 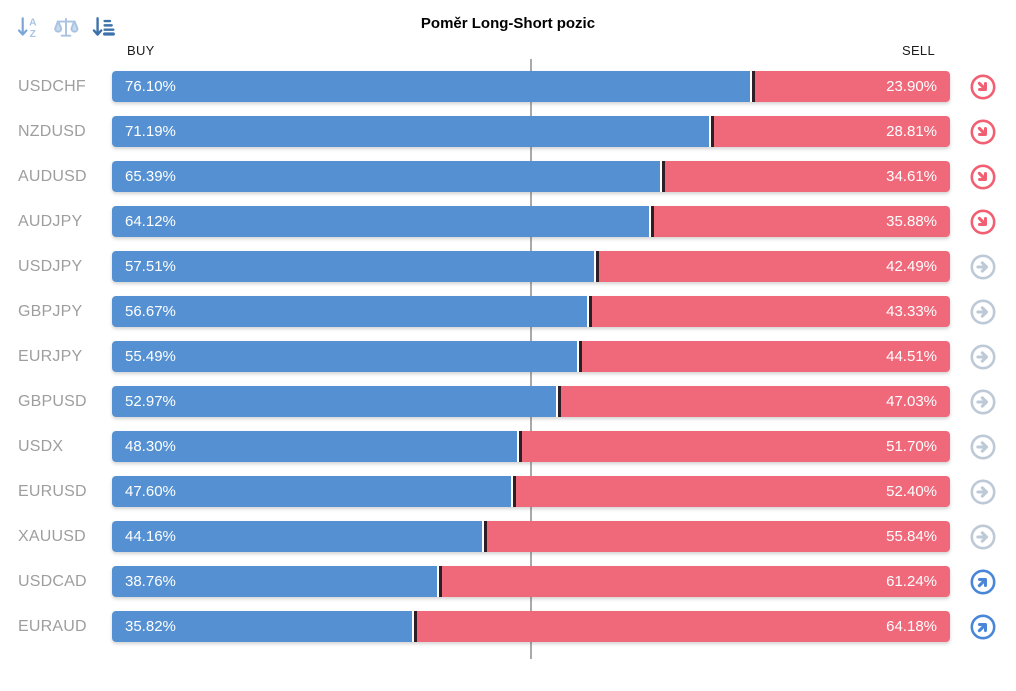 What do you see at coordinates (911, 311) in the screenshot?
I see `sell-percent: 43.33%` at bounding box center [911, 311].